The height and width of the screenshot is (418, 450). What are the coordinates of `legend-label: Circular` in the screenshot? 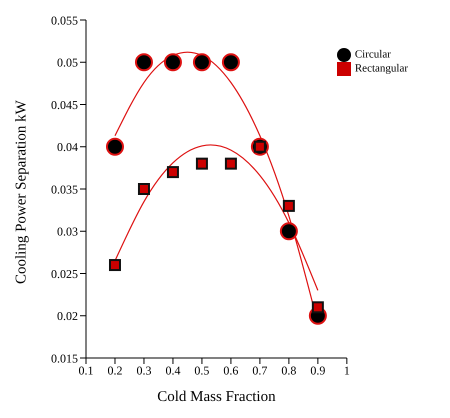 It's located at (372, 54).